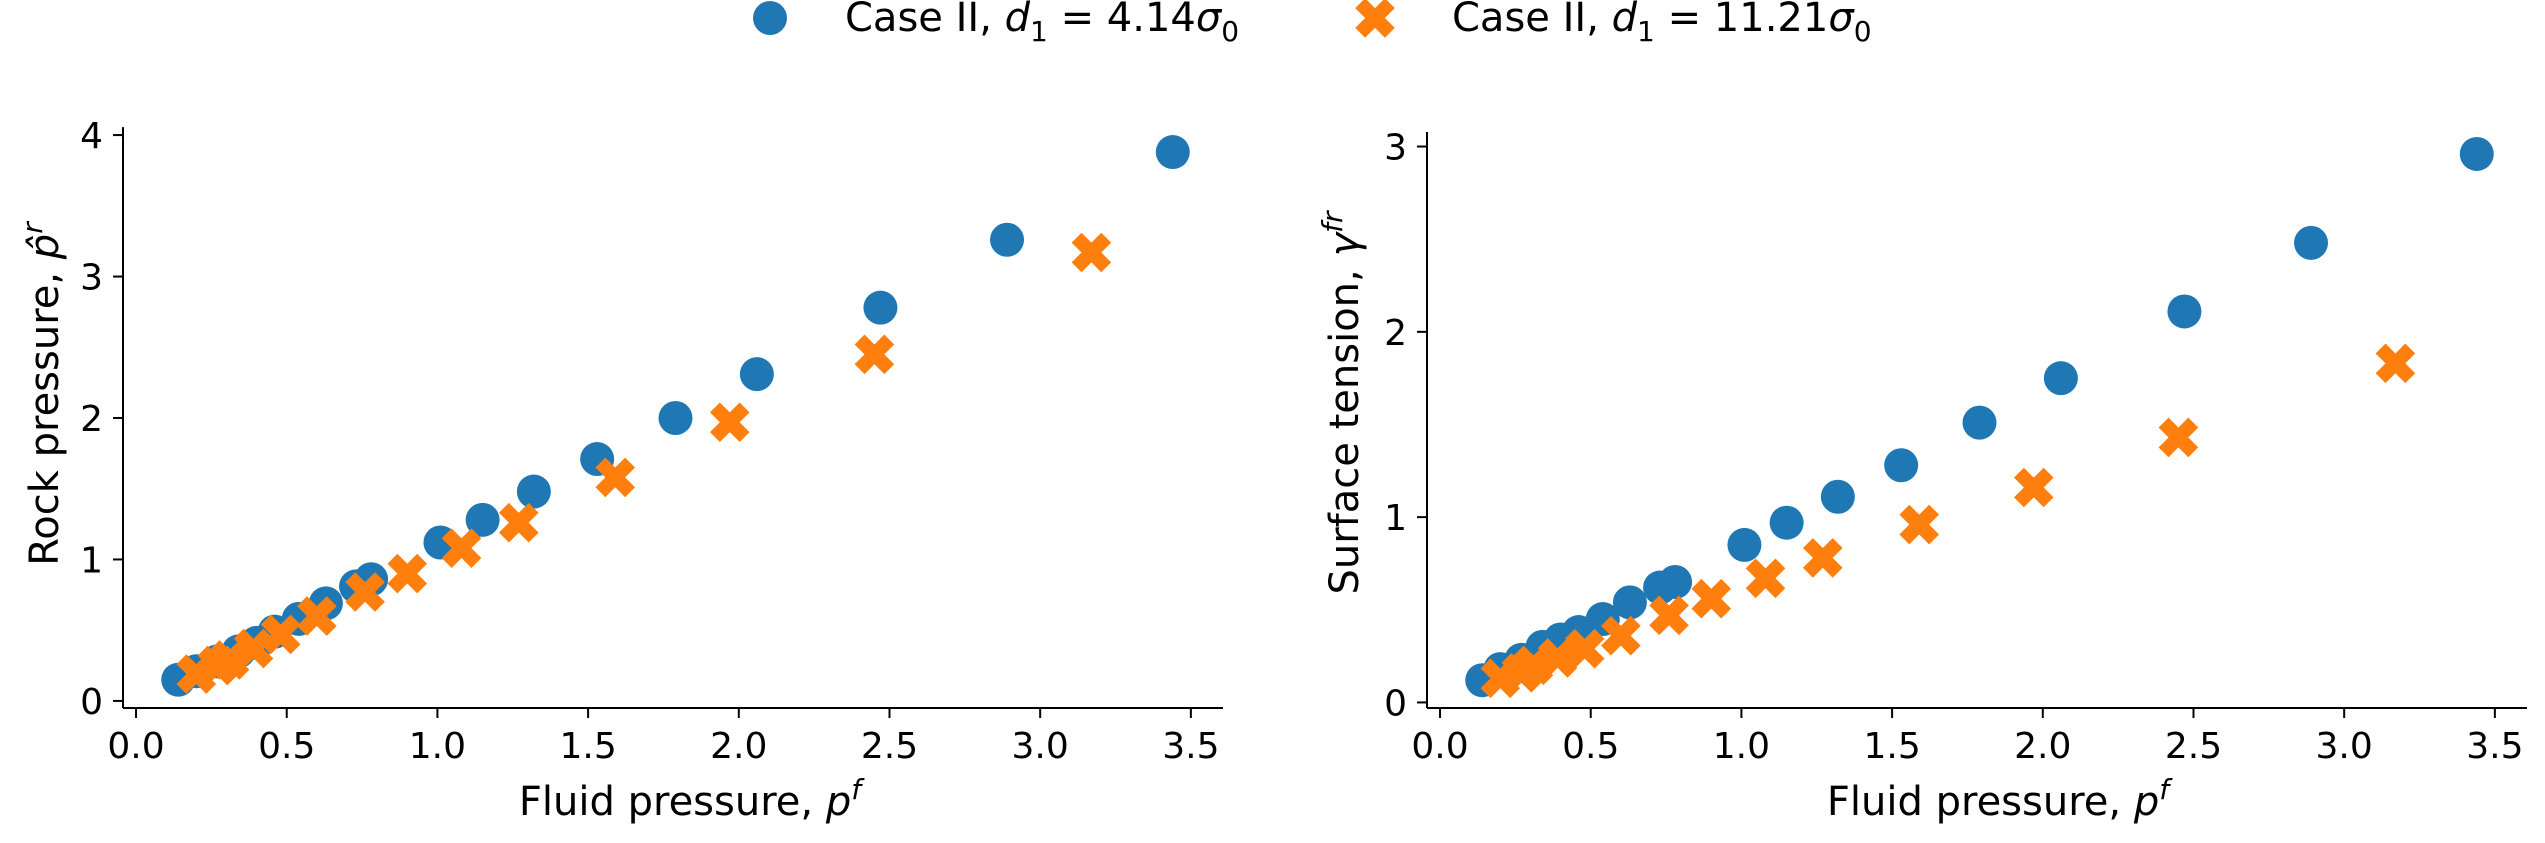 This screenshot has width=2545, height=843. Describe the element at coordinates (2344, 746) in the screenshot. I see `surface-tension-x-tick-label: 3.0` at that location.